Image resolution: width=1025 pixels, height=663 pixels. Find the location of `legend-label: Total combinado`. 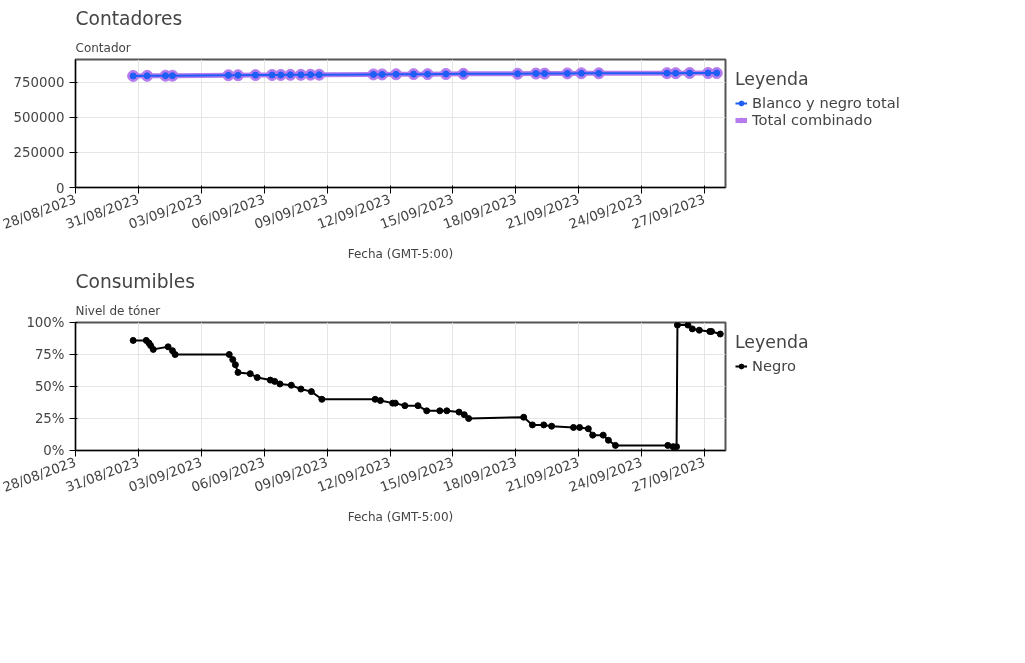

legend-label: Total combinado is located at coordinates (812, 119).